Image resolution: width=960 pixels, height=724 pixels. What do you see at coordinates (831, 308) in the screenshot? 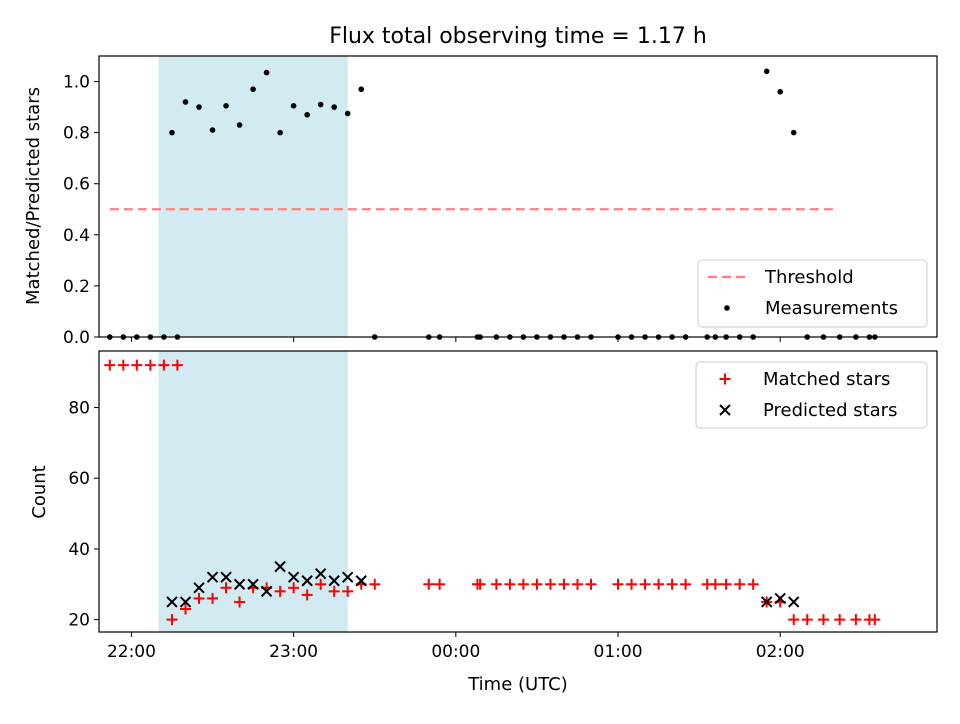
I see `legend-label: Measurements` at bounding box center [831, 308].